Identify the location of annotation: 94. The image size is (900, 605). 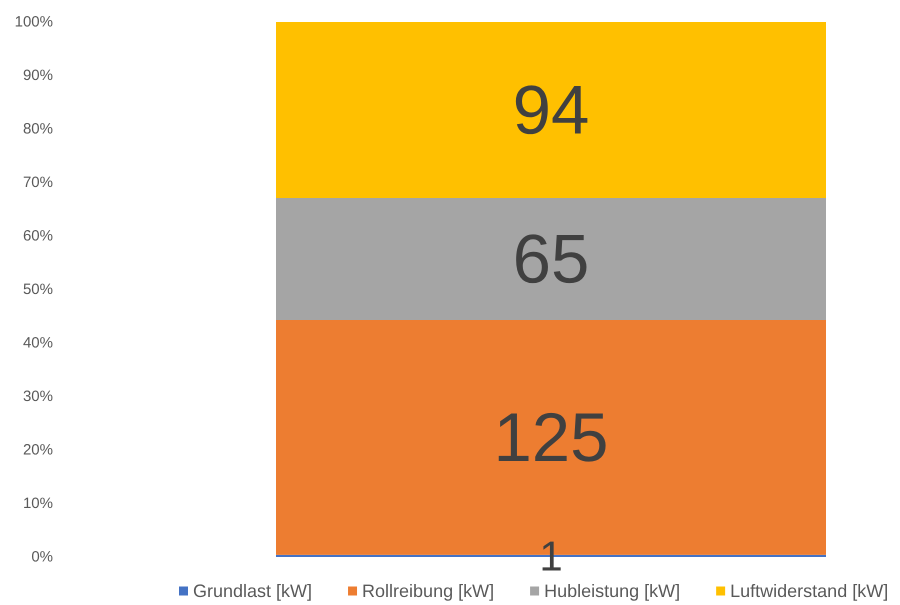
(551, 110).